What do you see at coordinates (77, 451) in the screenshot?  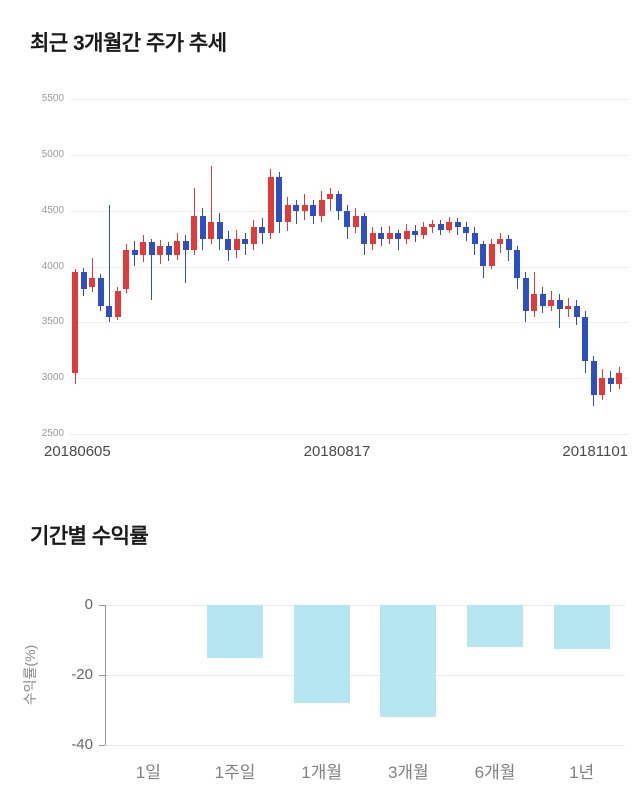 I see `x-axis-label-start: 20180605` at bounding box center [77, 451].